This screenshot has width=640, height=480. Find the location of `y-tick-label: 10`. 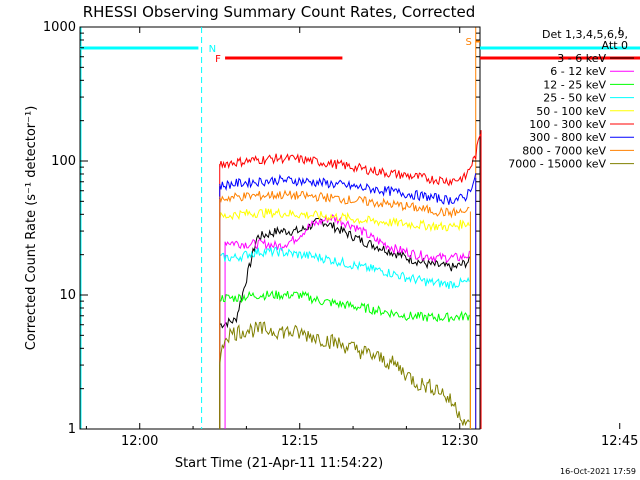

y-tick-label: 10 is located at coordinates (67, 295).